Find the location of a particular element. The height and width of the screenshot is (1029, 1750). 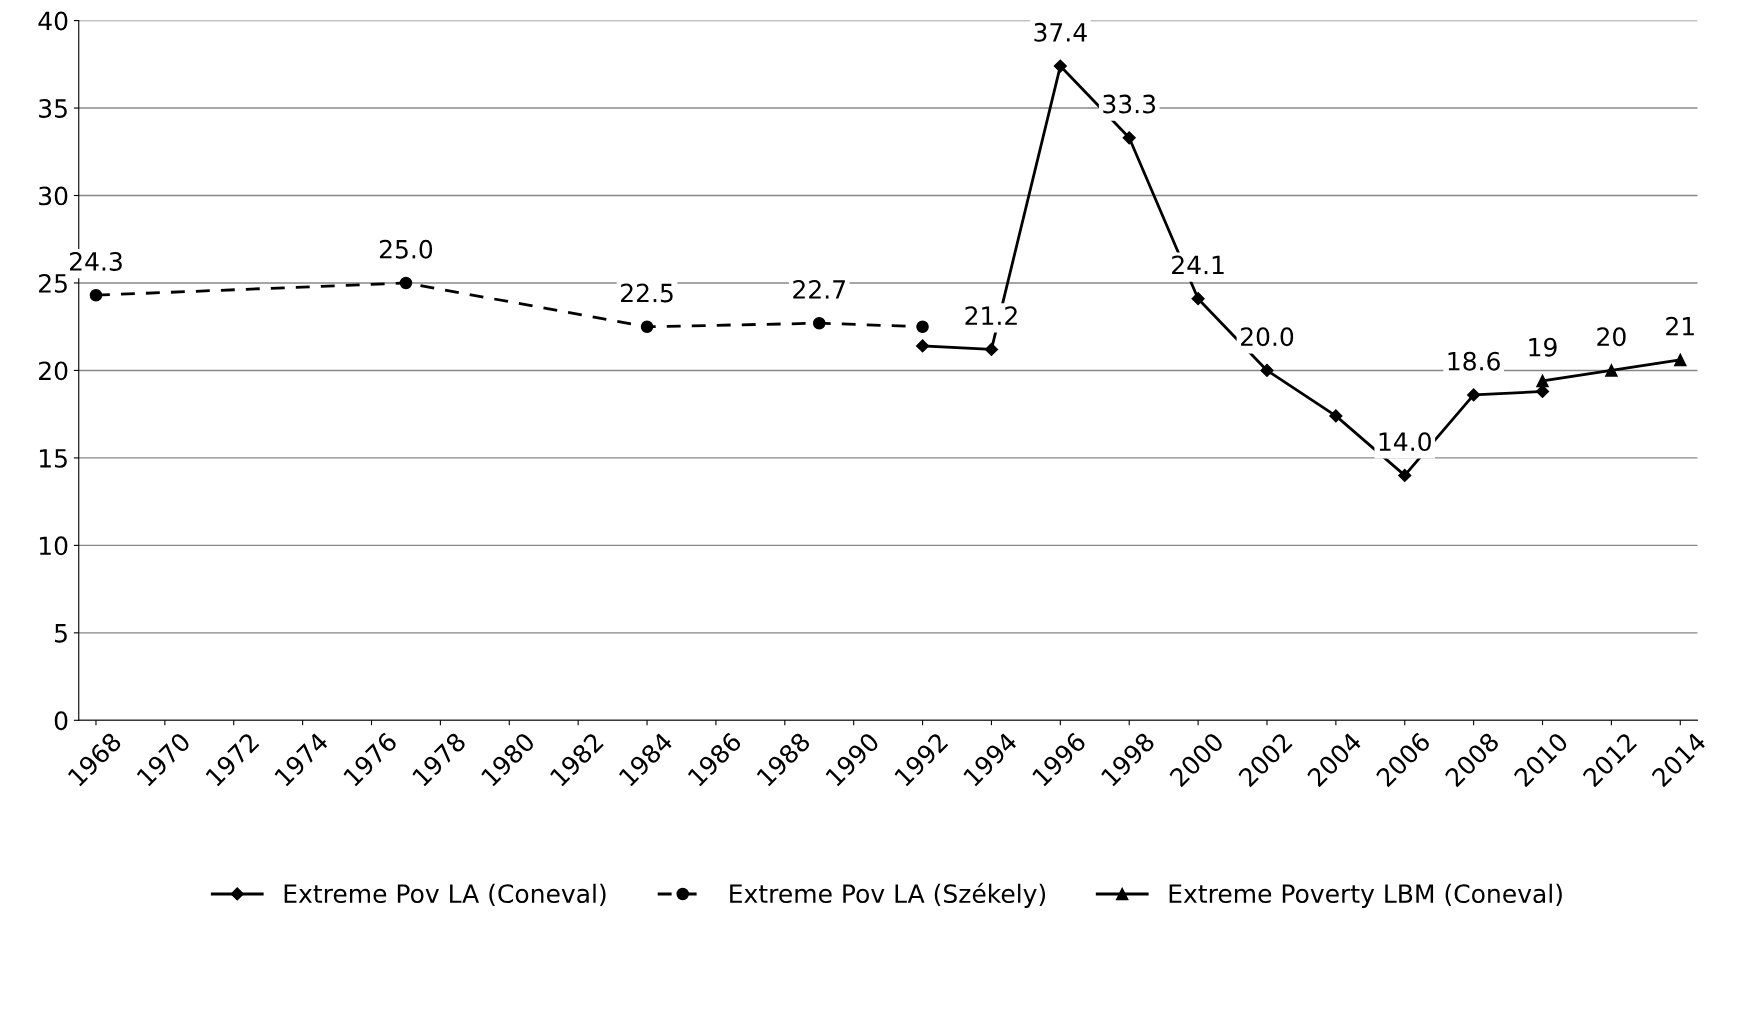

y-tick-label: 20 is located at coordinates (53, 371).